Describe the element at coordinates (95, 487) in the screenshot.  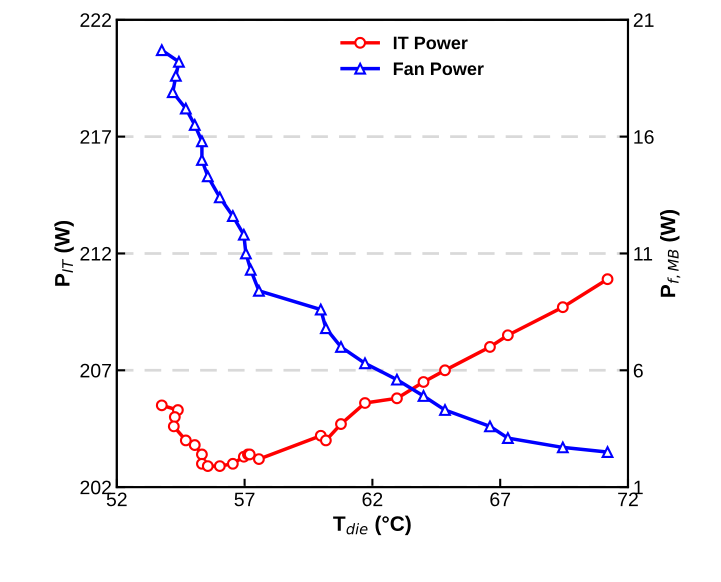
I see `y-tick-label: 202` at that location.